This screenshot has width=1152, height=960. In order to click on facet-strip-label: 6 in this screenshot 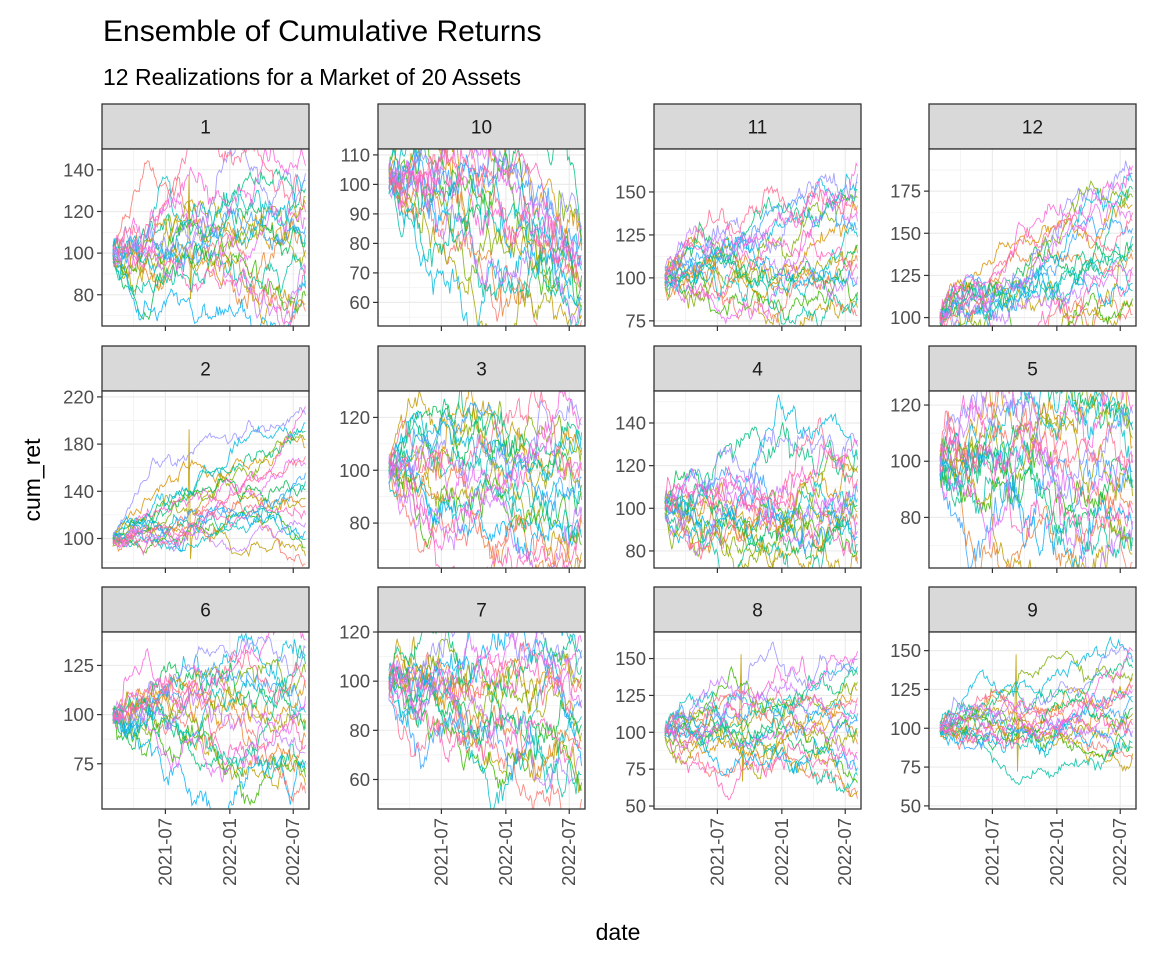, I will do `click(205, 611)`.